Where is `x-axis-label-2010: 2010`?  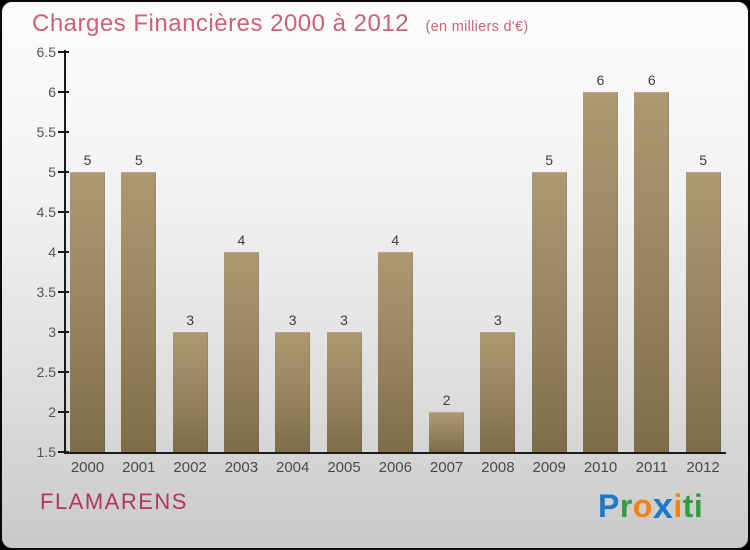 x-axis-label-2010: 2010 is located at coordinates (600, 467).